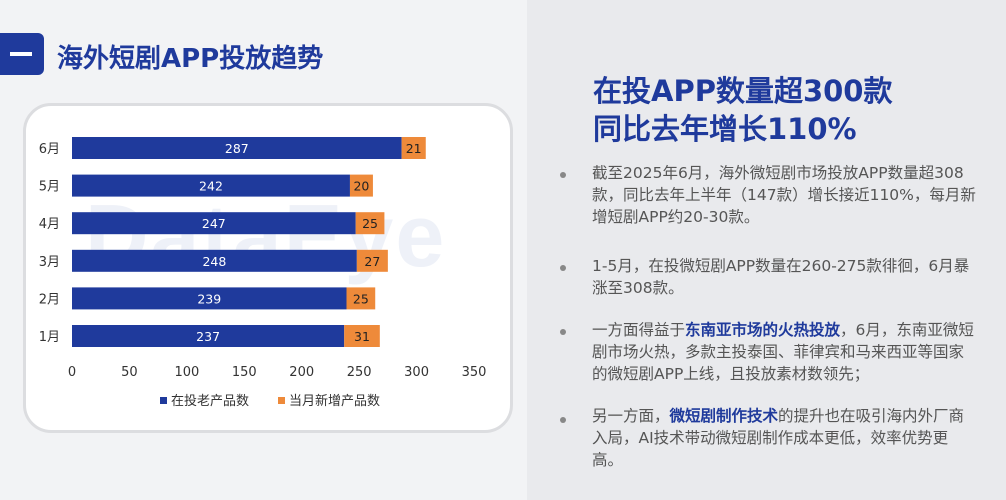  Describe the element at coordinates (743, 110) in the screenshot. I see `headline: 在投APP数量超300款 同比去年增长110%` at that location.